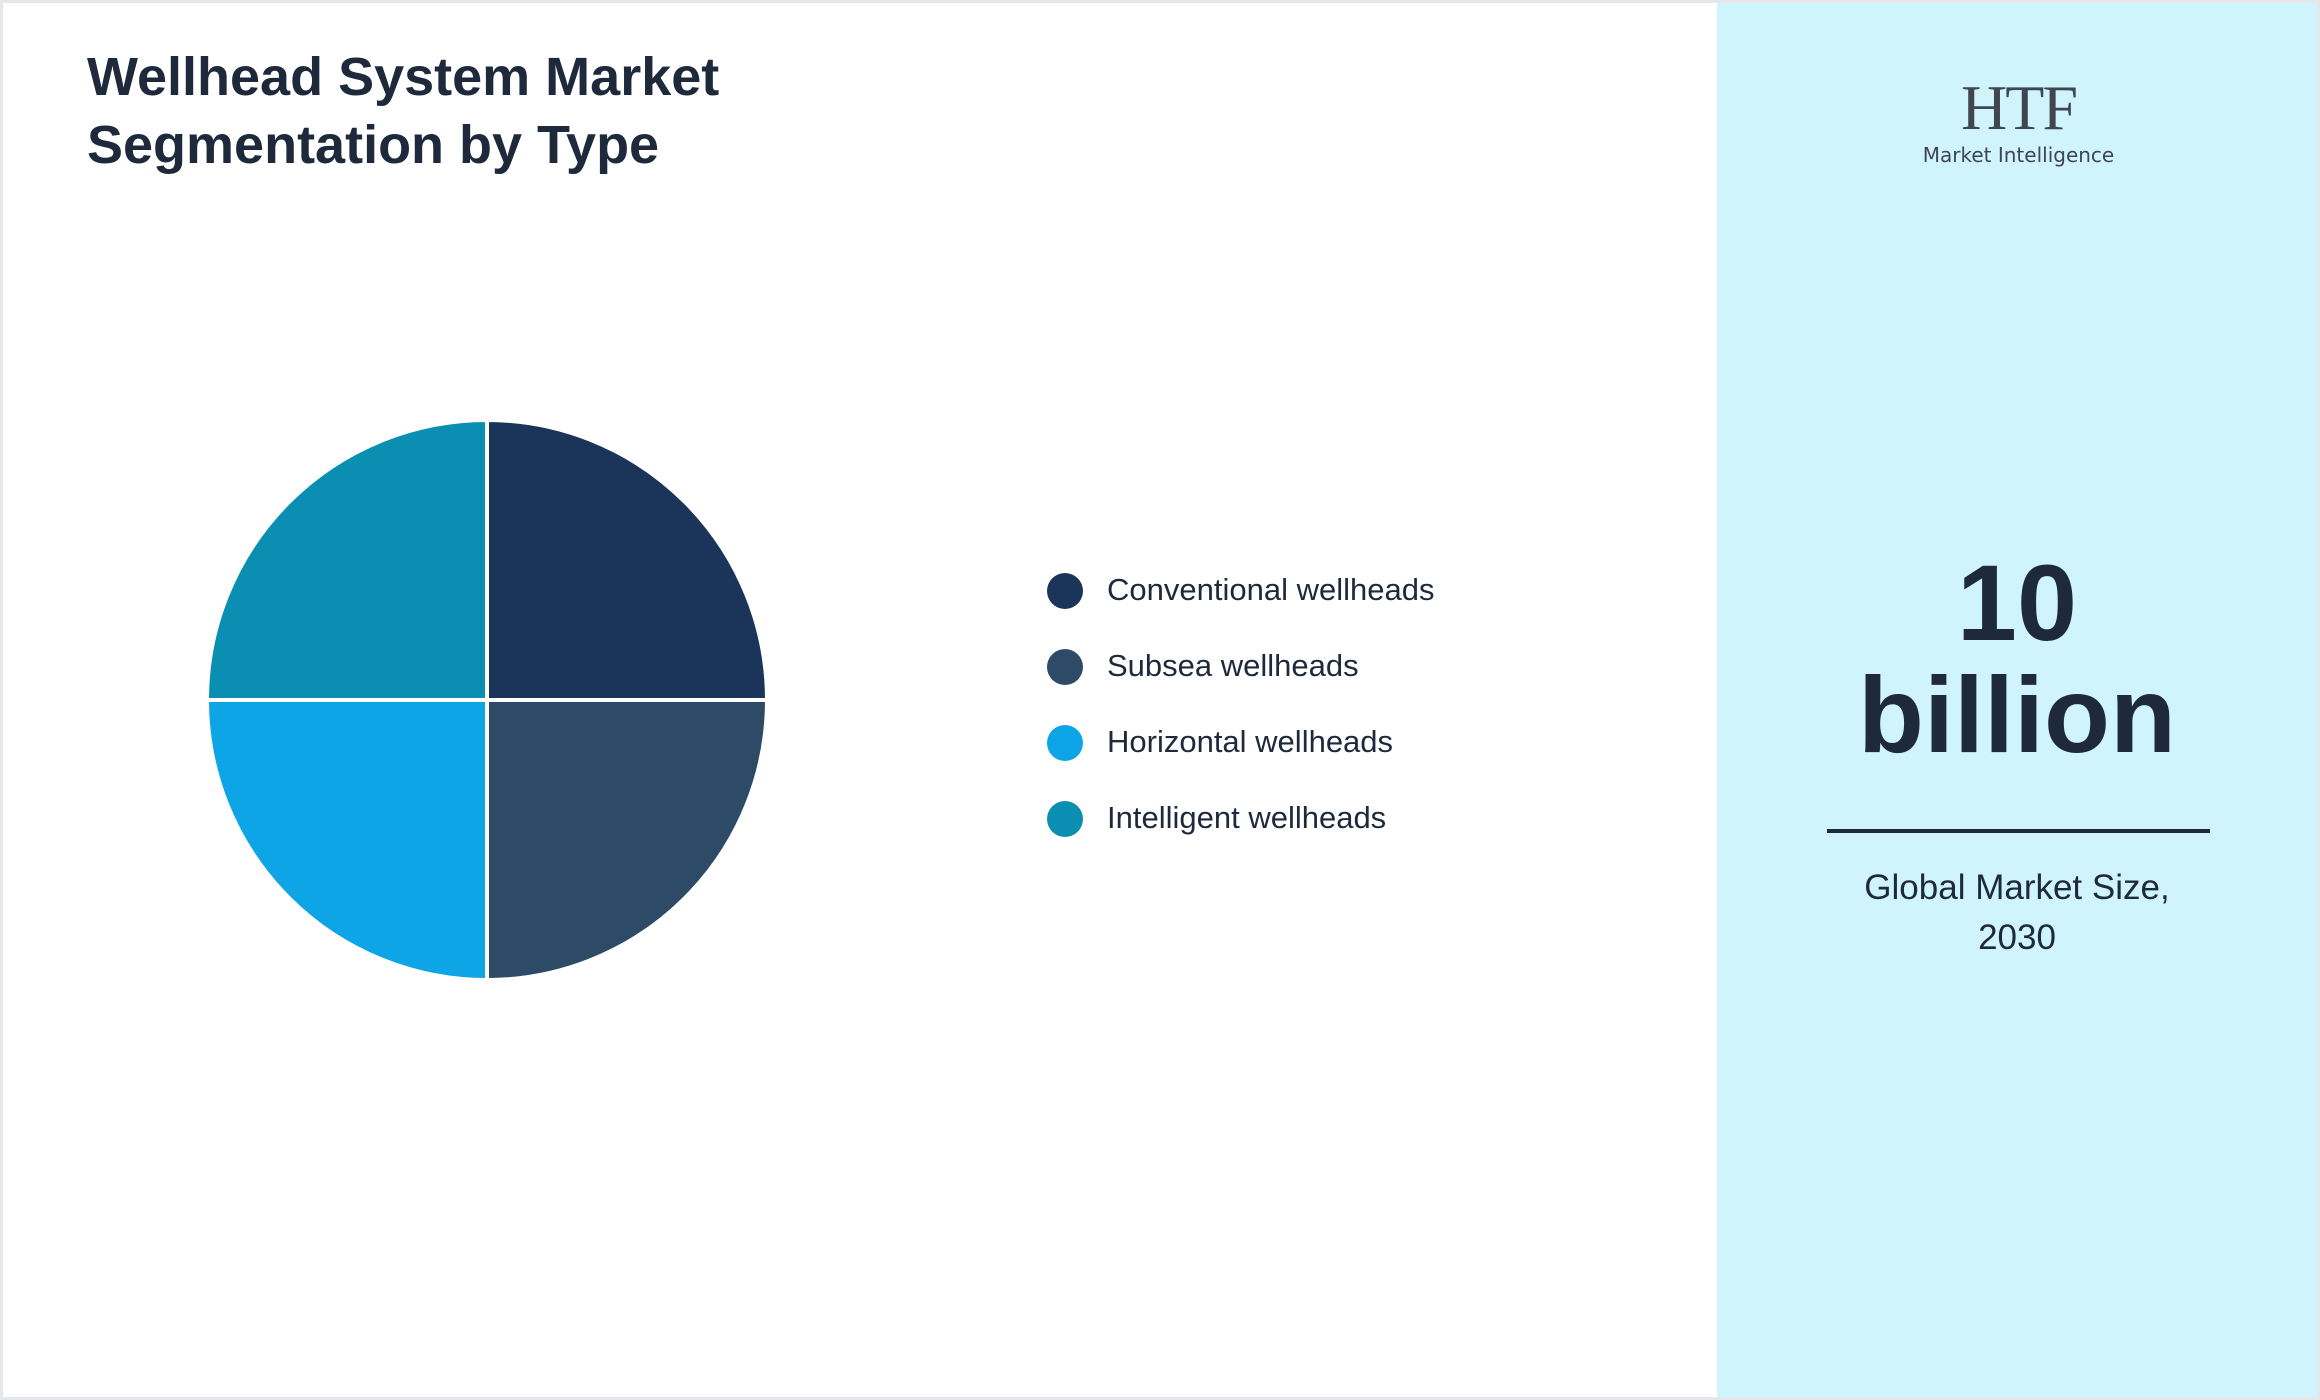 The height and width of the screenshot is (1400, 2320). I want to click on legend-label: Intelligent wellheads, so click(1246, 817).